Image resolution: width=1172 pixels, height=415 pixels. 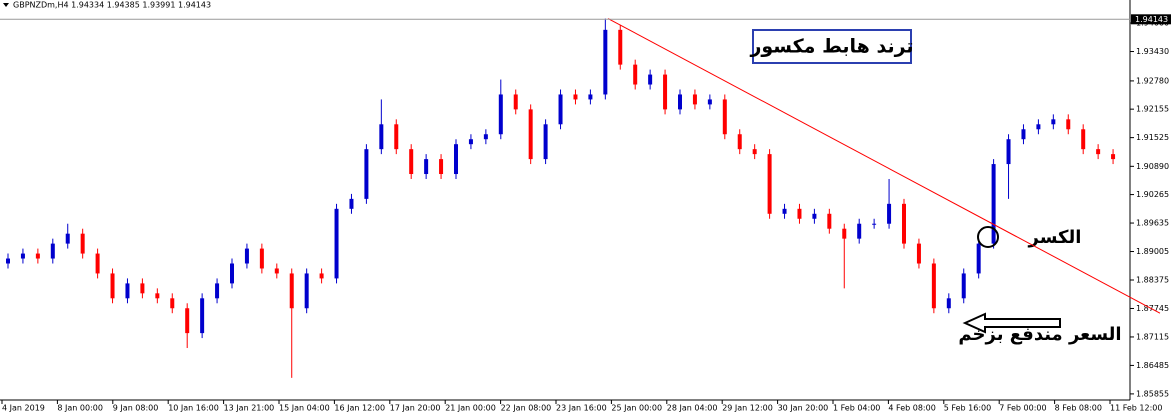 What do you see at coordinates (988, 237) in the screenshot?
I see `break-circle` at bounding box center [988, 237].